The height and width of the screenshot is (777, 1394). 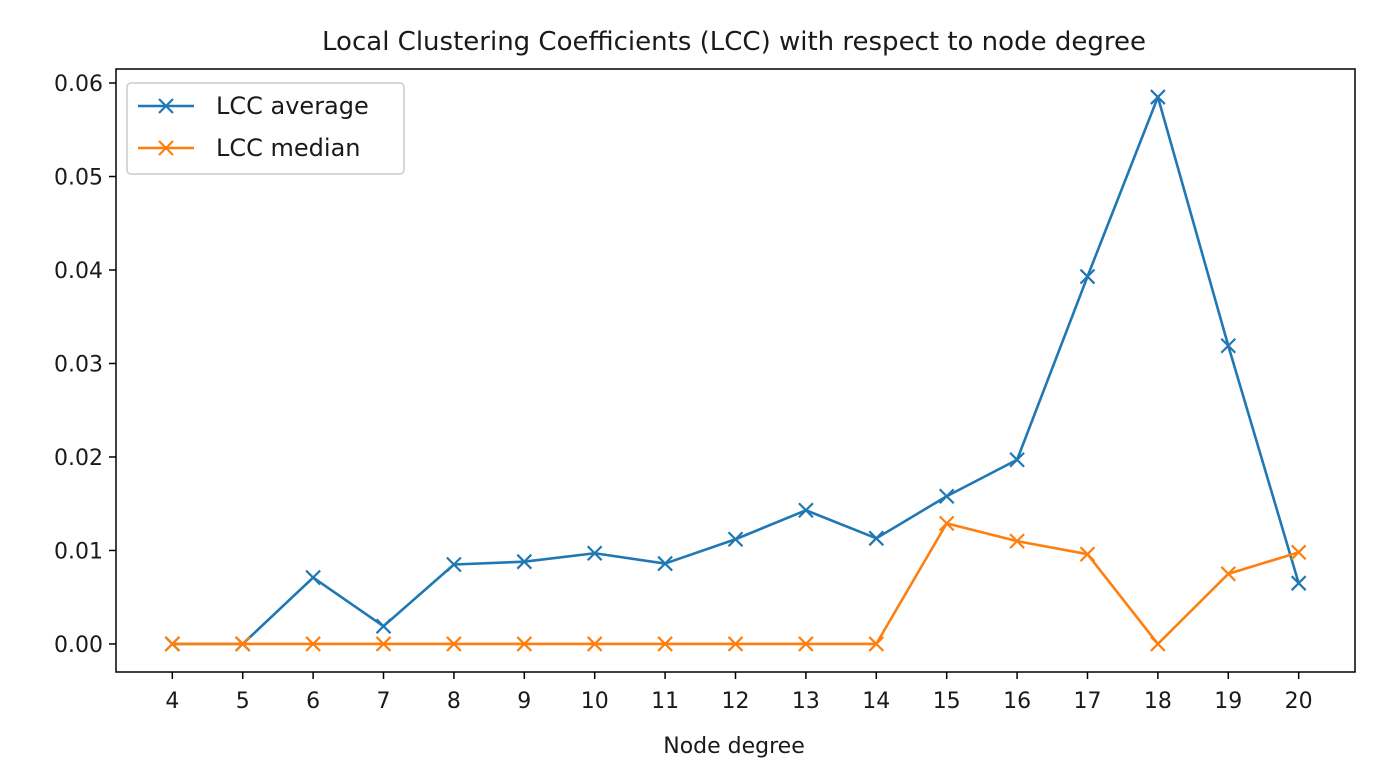 What do you see at coordinates (1087, 701) in the screenshot?
I see `x-tick-label: 17` at bounding box center [1087, 701].